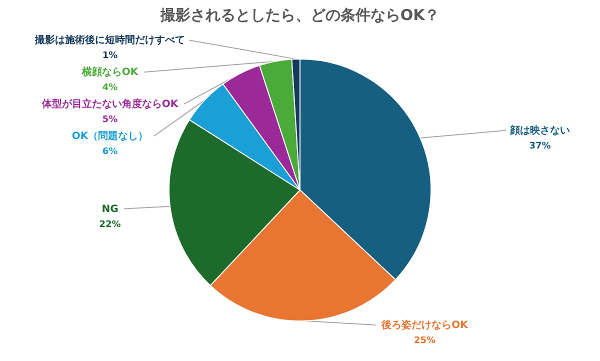 The width and height of the screenshot is (600, 361). I want to click on data-label: 37%, so click(540, 146).